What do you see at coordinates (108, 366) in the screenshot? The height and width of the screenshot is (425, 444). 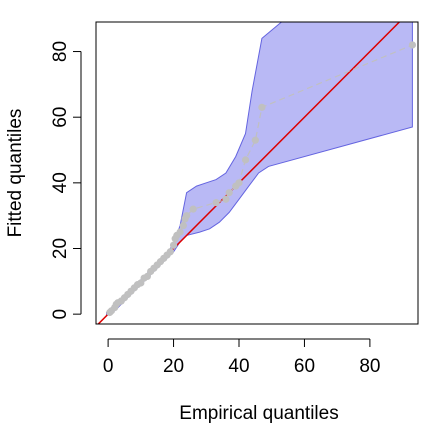 I see `x-tick-label: 0` at bounding box center [108, 366].